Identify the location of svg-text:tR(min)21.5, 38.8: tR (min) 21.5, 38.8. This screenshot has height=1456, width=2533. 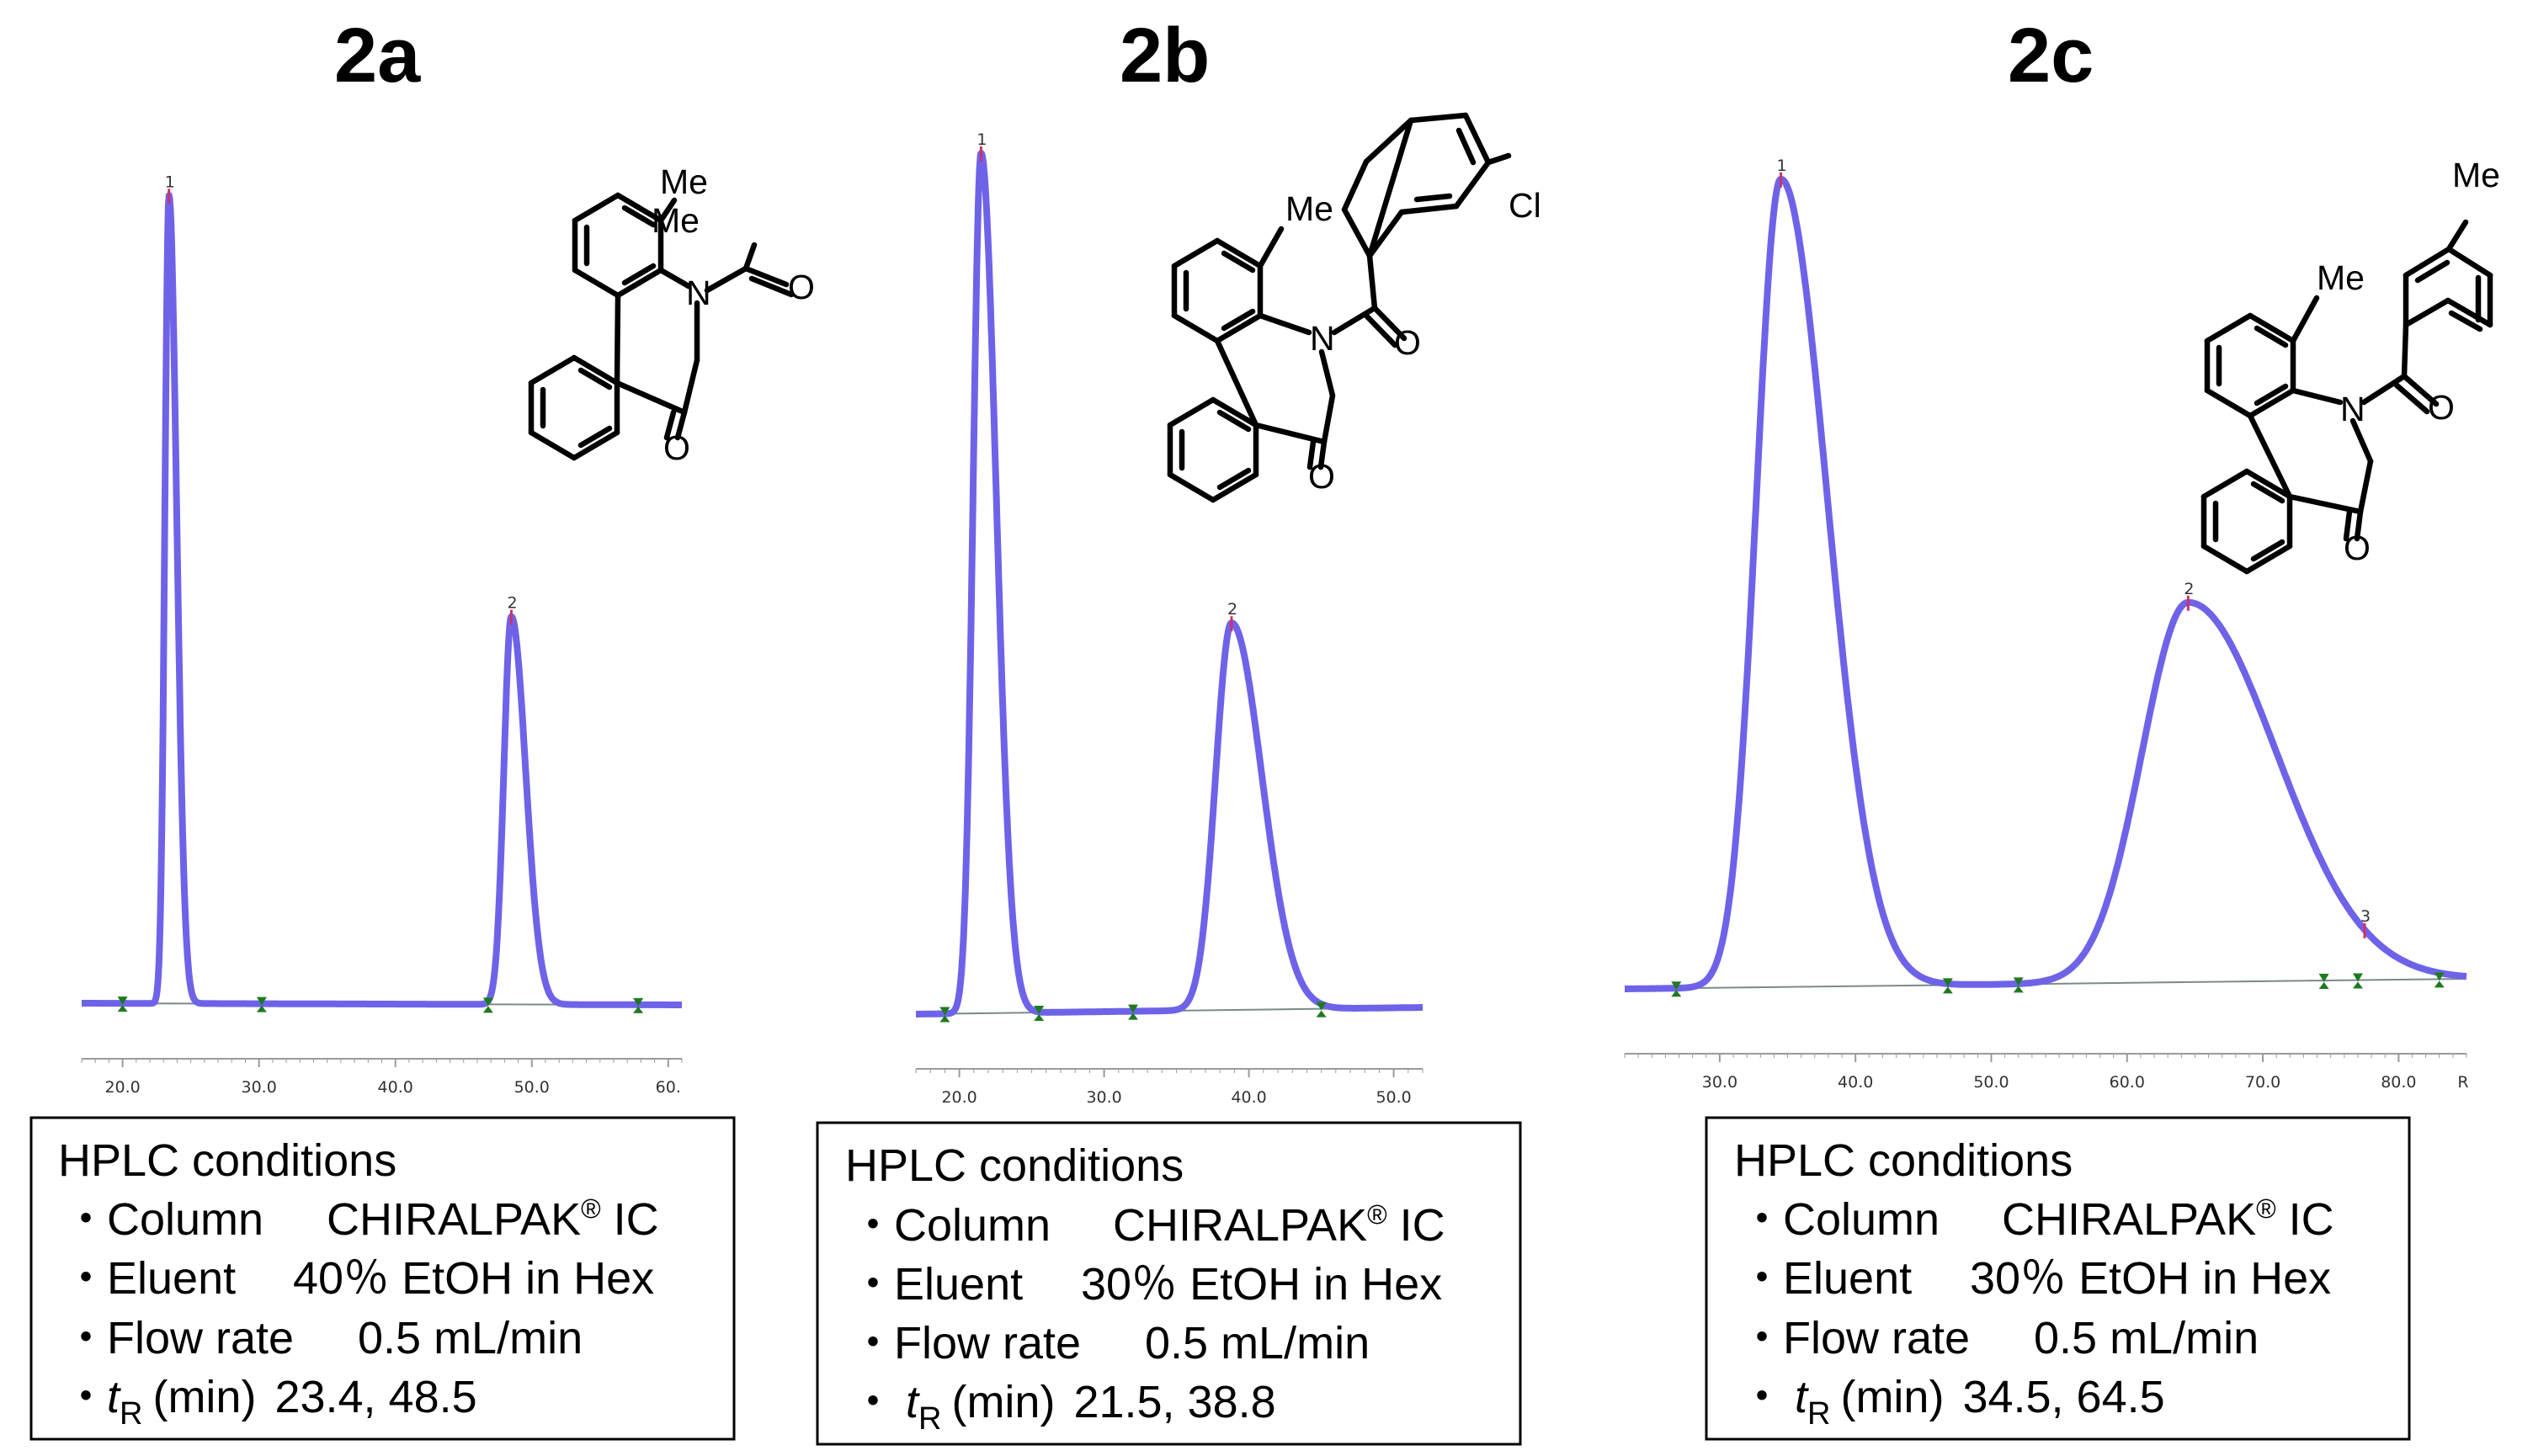
(1091, 1407).